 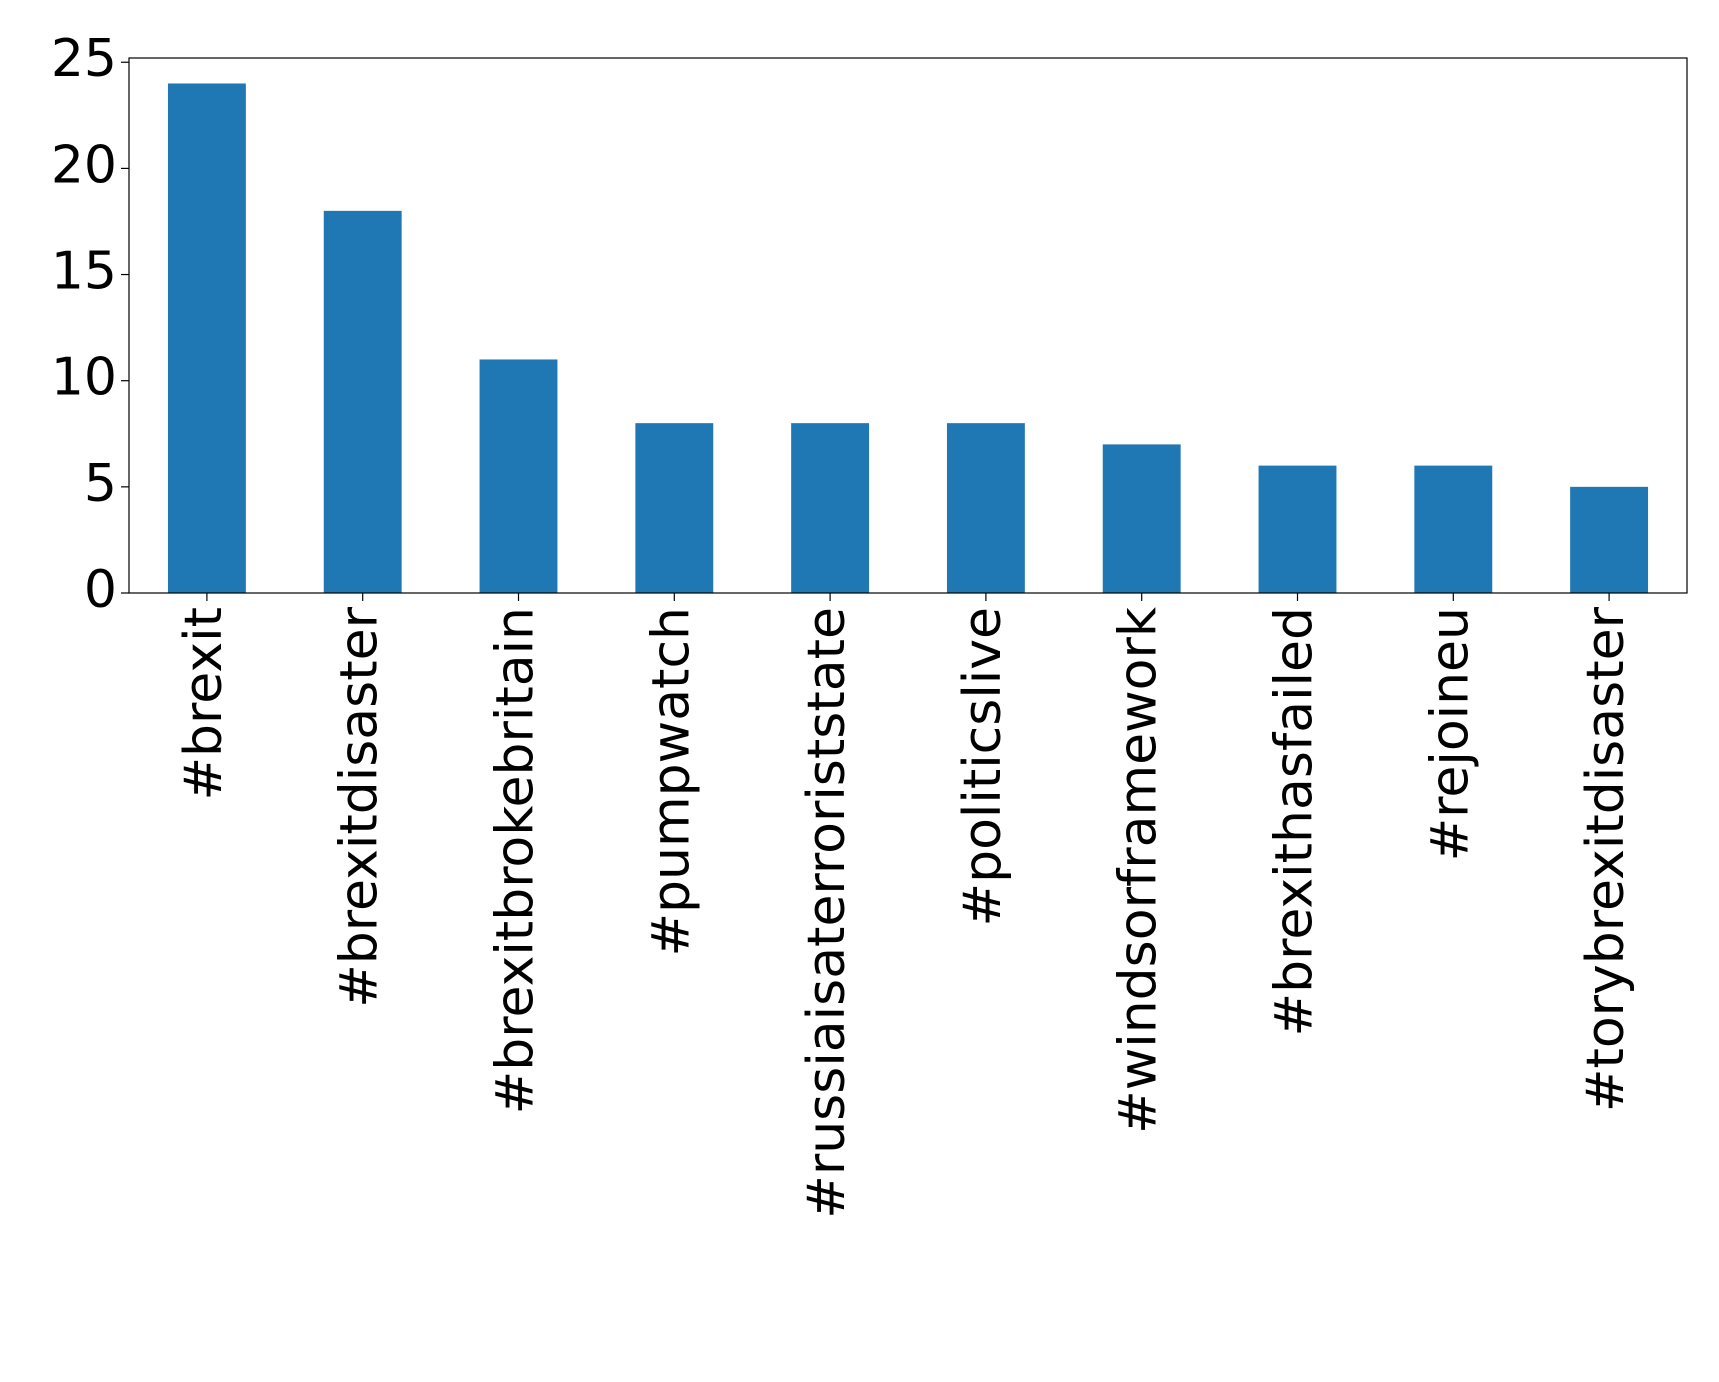 What do you see at coordinates (100, 484) in the screenshot?
I see `y-tick-label: 5` at bounding box center [100, 484].